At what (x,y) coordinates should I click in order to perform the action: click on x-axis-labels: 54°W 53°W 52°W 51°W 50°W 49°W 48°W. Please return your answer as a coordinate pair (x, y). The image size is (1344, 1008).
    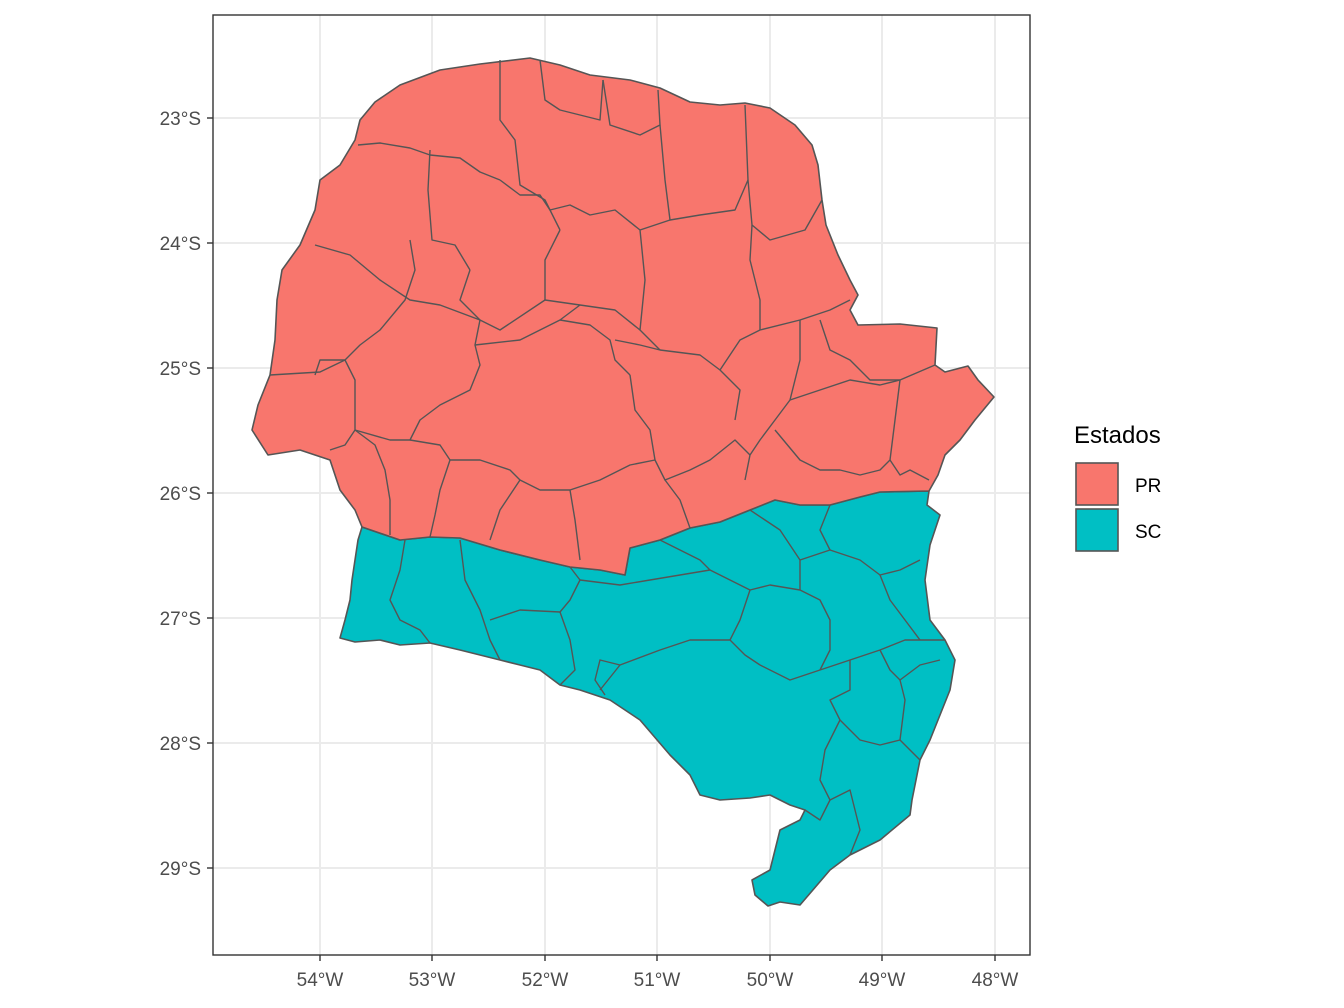
    Looking at the image, I should click on (658, 980).